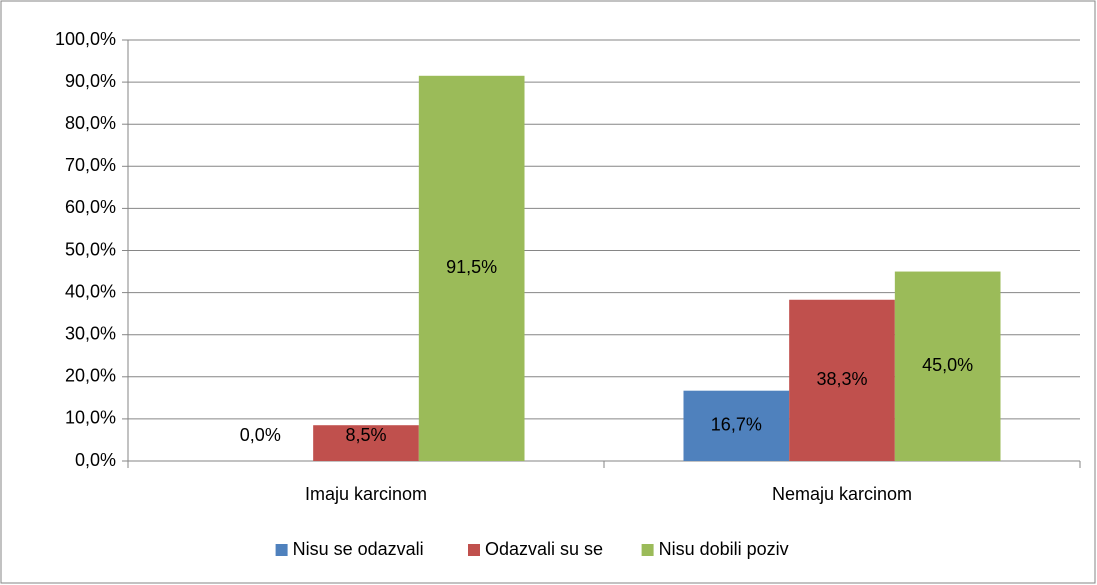 The height and width of the screenshot is (585, 1097). What do you see at coordinates (544, 549) in the screenshot?
I see `legend-label: Odazvali su se` at bounding box center [544, 549].